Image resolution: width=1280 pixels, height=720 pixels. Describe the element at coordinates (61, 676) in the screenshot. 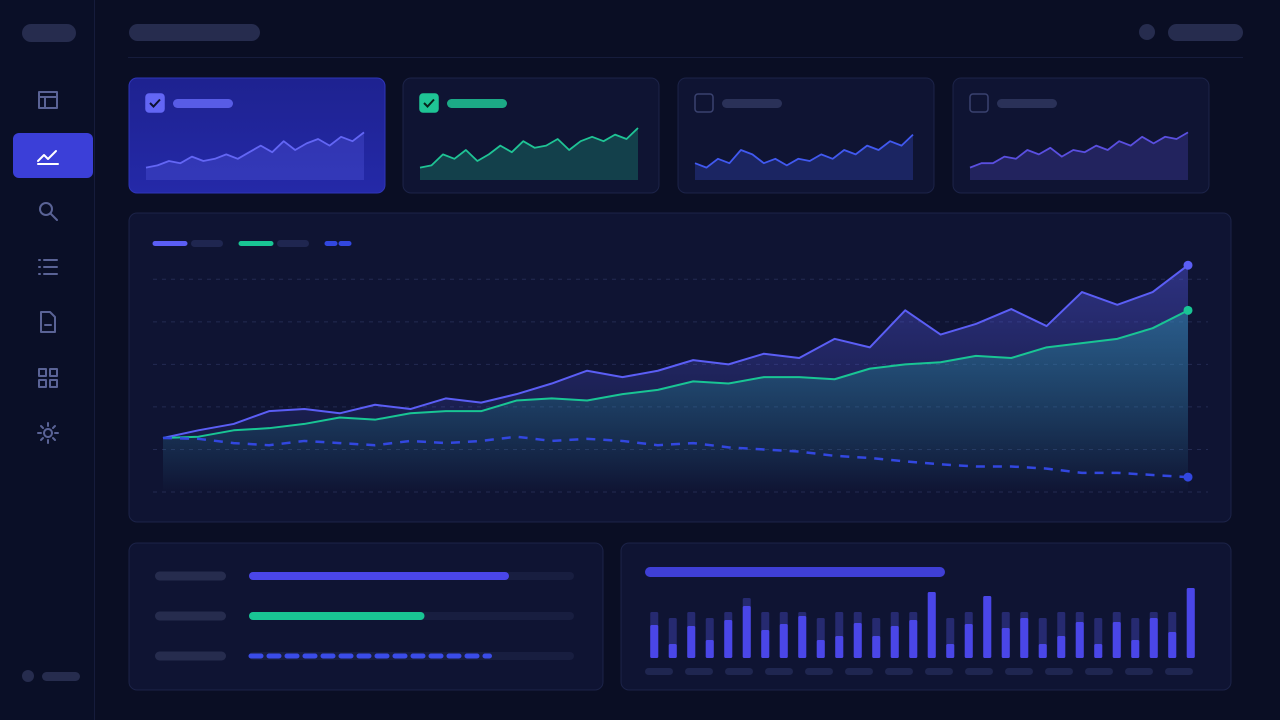

I see `user-placeholder` at that location.